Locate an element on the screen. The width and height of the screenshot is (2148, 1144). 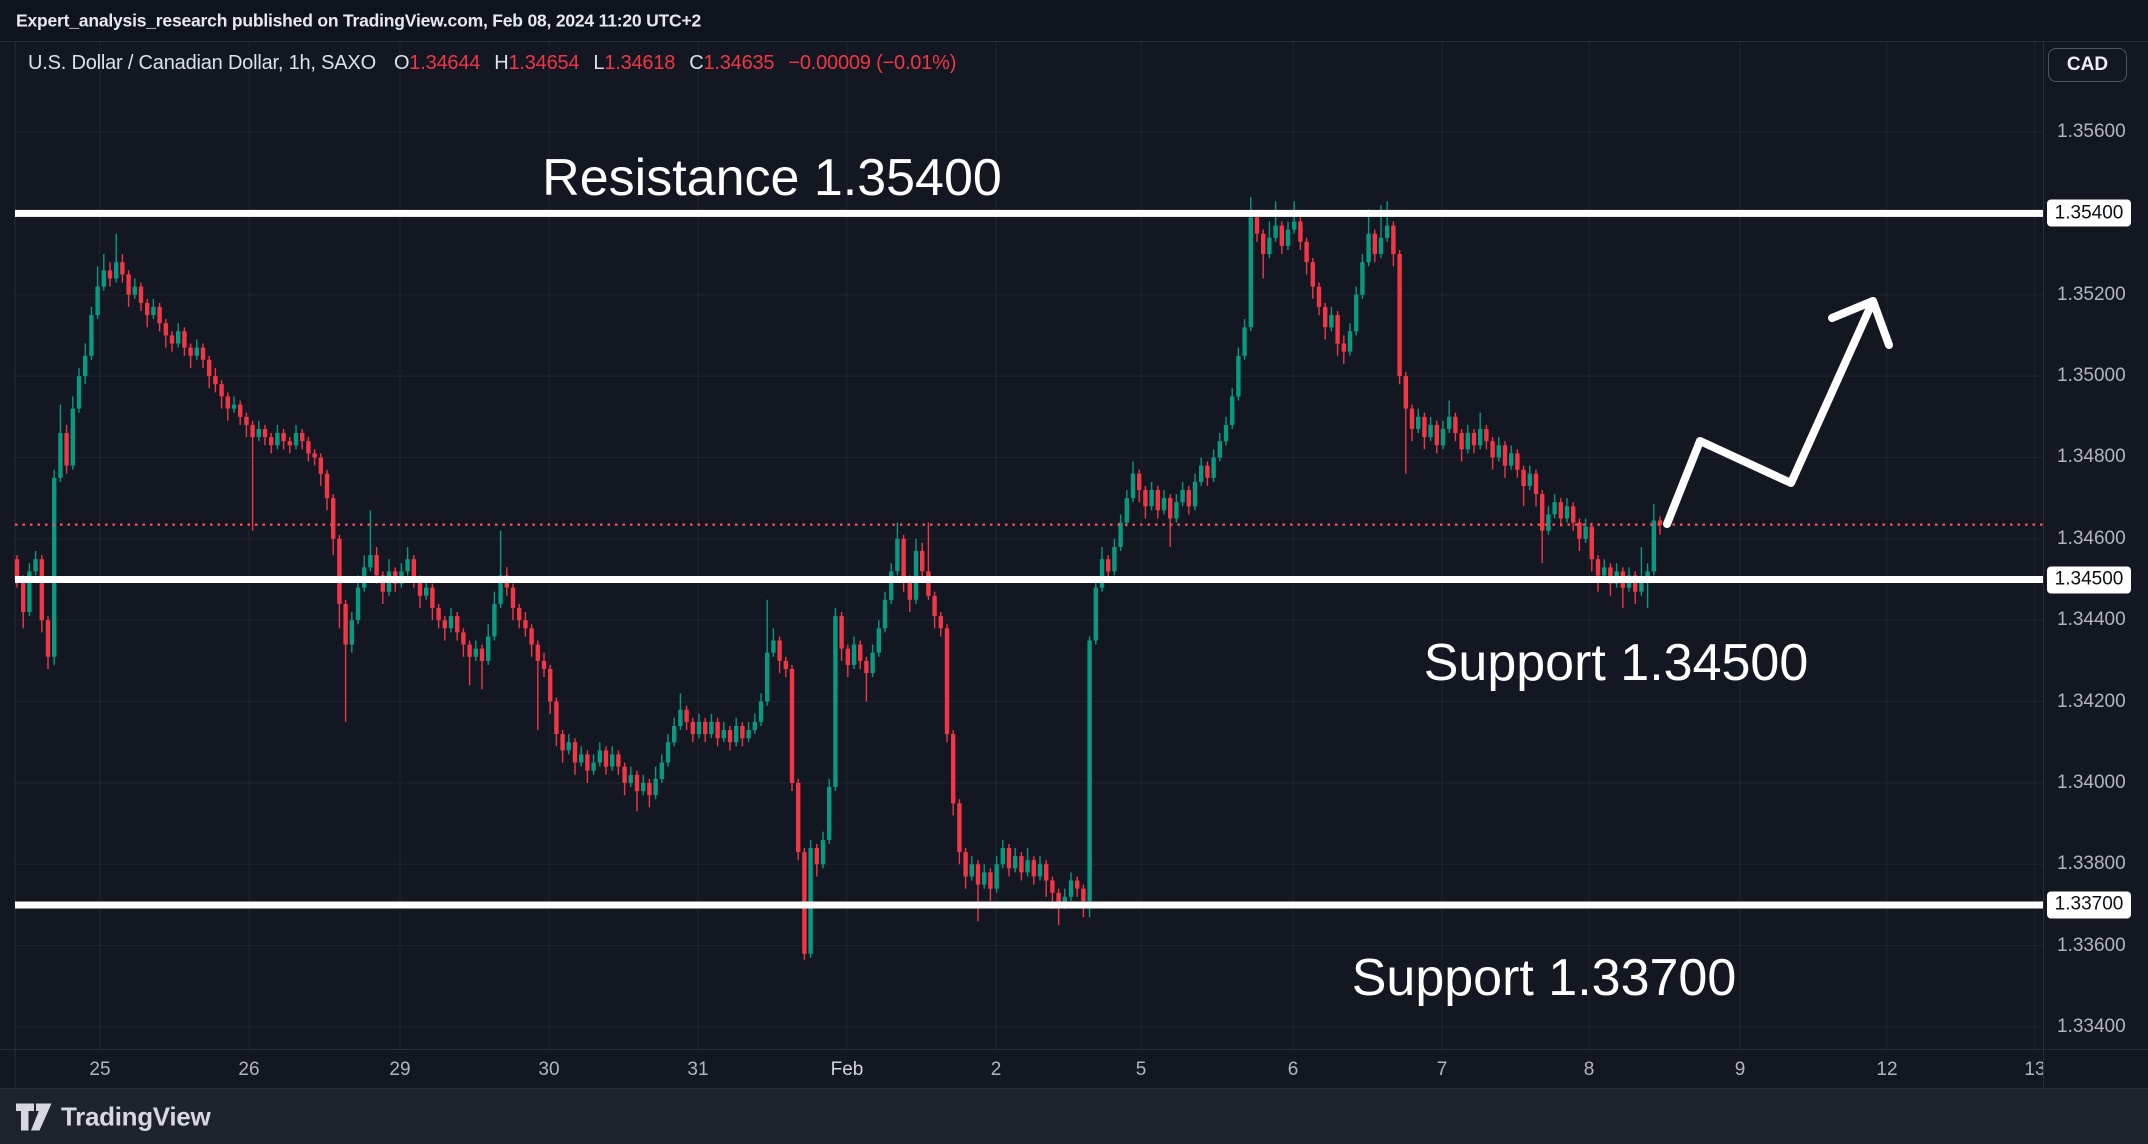
time-tick-label: 26 is located at coordinates (249, 1069).